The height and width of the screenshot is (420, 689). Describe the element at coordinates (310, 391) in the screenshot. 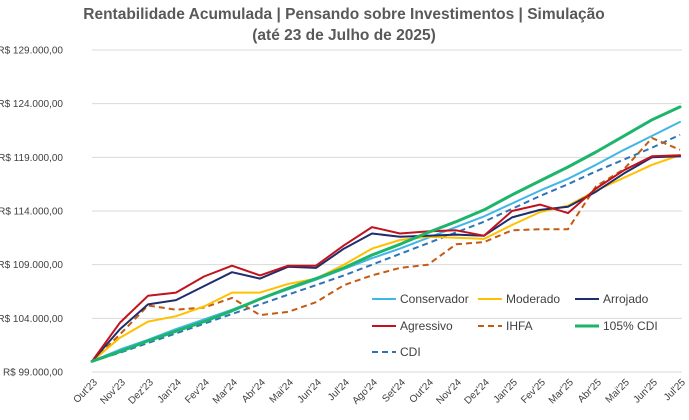

I see `x-tick-label: Jun'24` at that location.